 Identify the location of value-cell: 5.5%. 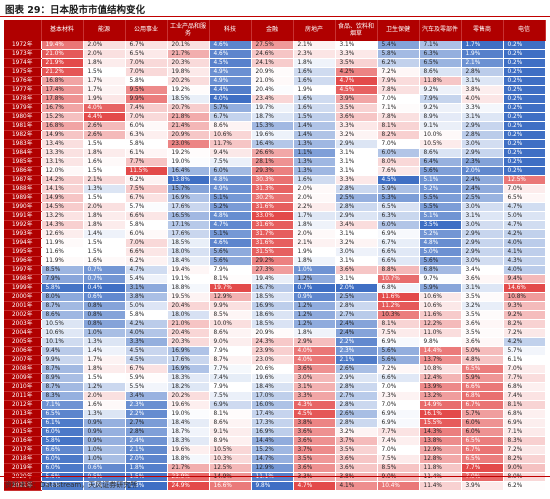
(146, 387).